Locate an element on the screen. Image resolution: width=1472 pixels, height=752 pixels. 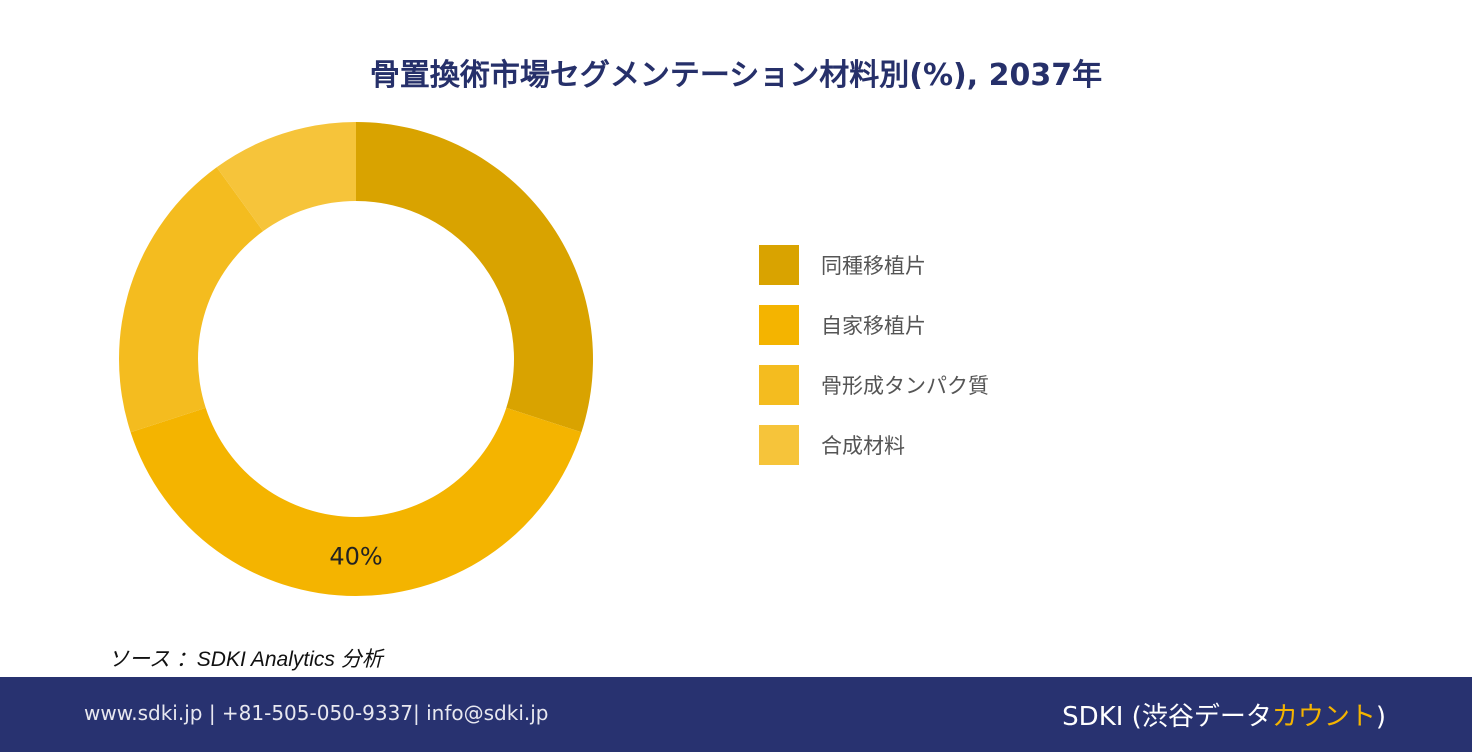
brand-accent: カウント is located at coordinates (1323, 717).